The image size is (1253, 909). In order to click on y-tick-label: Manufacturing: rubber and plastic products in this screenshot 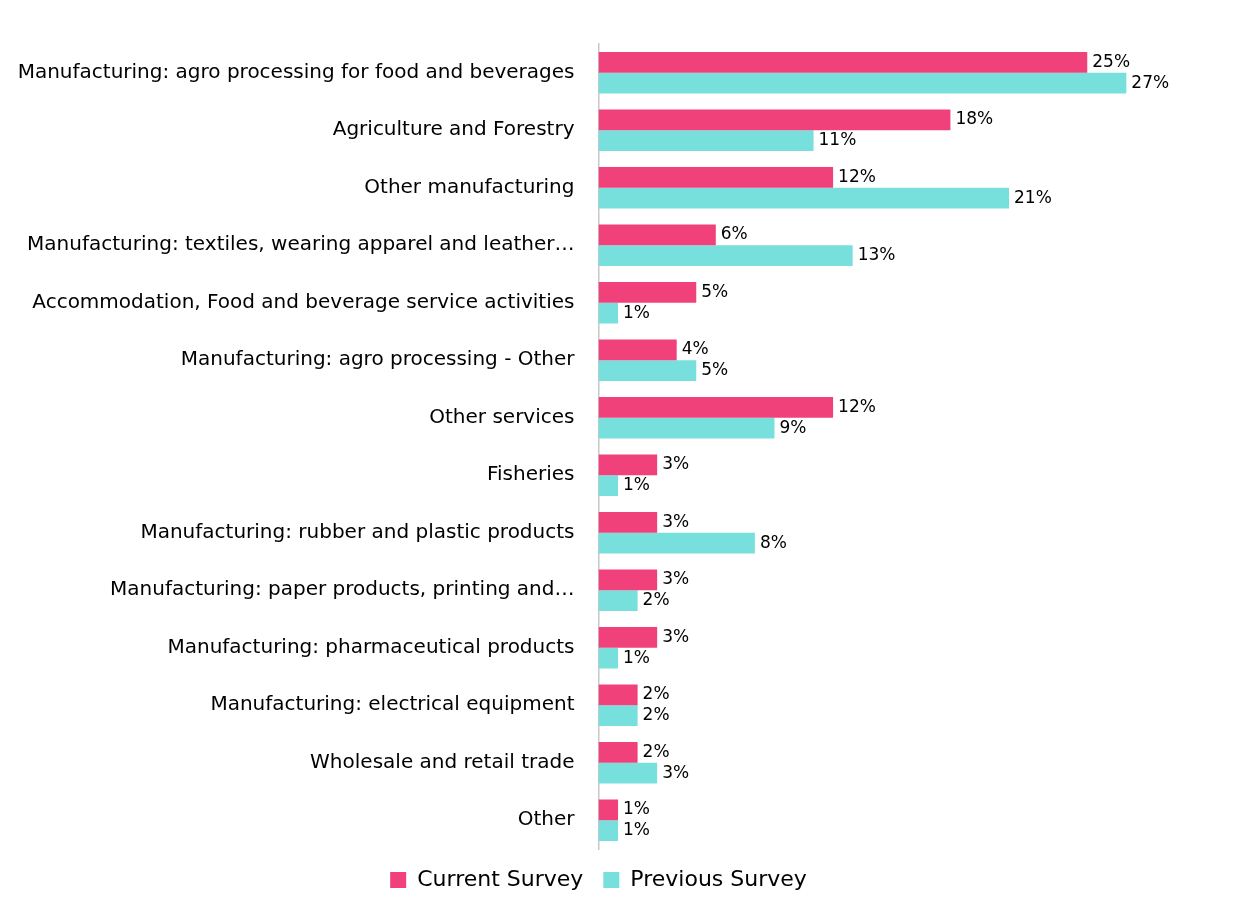, I will do `click(357, 530)`.